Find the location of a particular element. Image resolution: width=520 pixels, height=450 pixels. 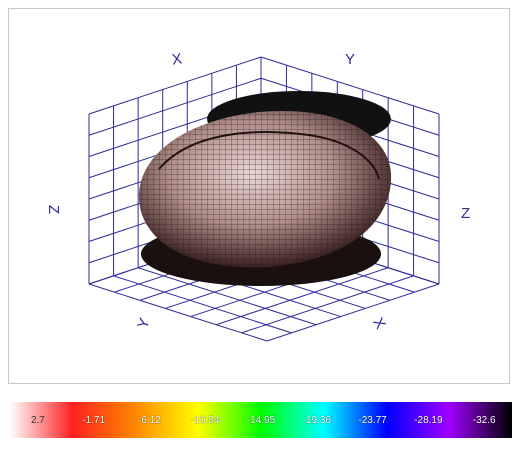

colorbar-tick-label: 2.7 is located at coordinates (37, 420).